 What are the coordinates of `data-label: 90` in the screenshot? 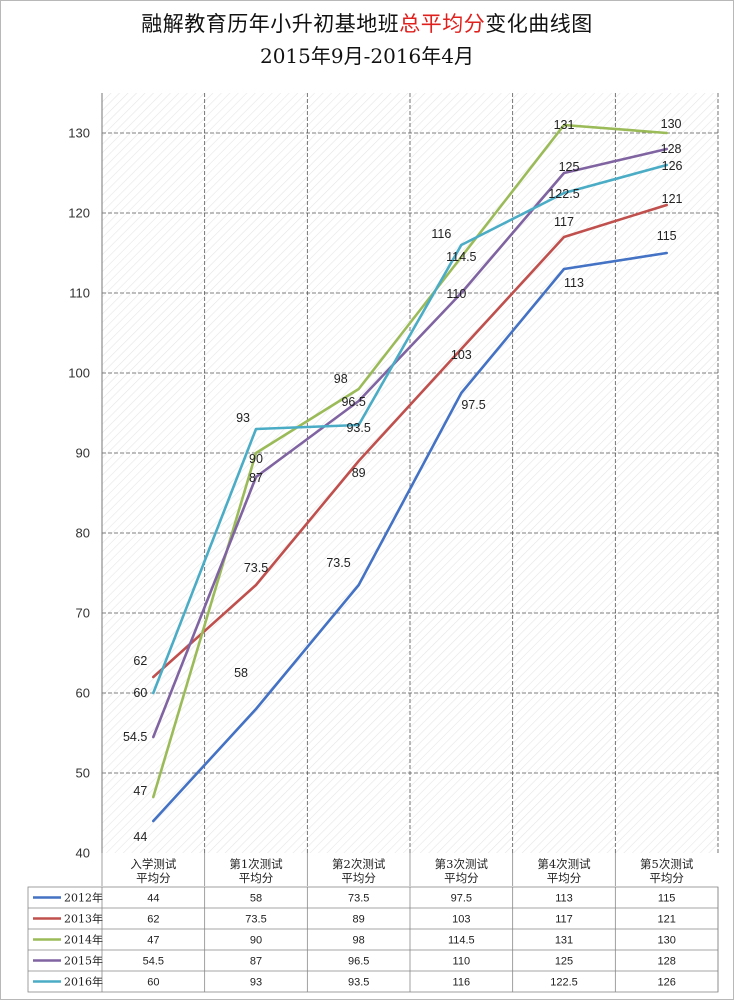 It's located at (256, 459).